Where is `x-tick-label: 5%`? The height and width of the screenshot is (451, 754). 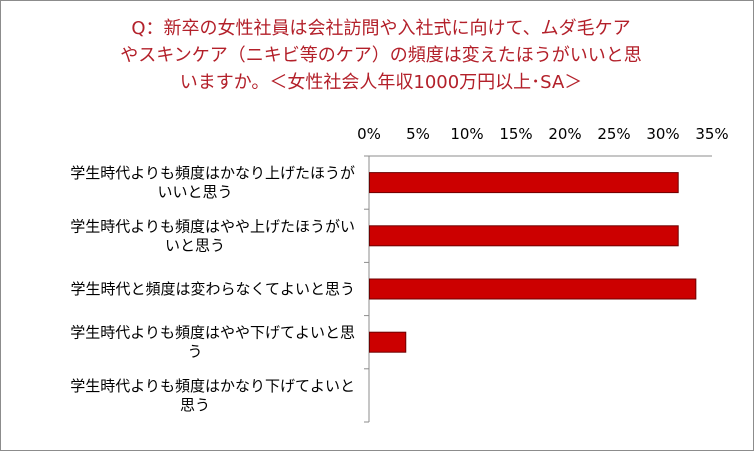 x-tick-label: 5% is located at coordinates (418, 134).